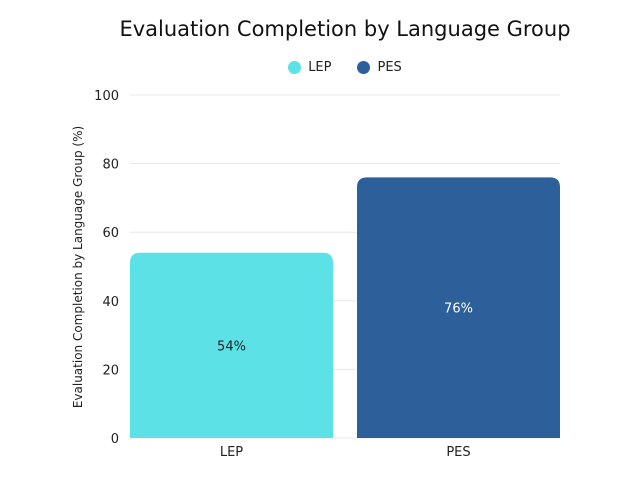 This screenshot has width=640, height=480. Describe the element at coordinates (110, 165) in the screenshot. I see `y-tick-label-80: 80` at that location.